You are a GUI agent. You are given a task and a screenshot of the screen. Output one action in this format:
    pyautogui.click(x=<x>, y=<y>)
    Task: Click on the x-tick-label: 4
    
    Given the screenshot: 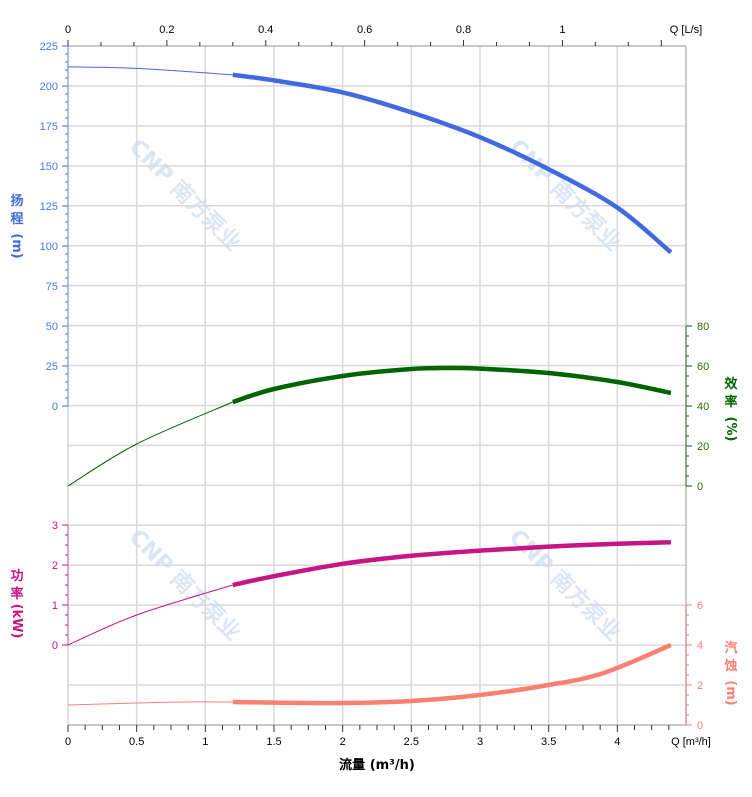 What is the action you would take?
    pyautogui.click(x=617, y=742)
    